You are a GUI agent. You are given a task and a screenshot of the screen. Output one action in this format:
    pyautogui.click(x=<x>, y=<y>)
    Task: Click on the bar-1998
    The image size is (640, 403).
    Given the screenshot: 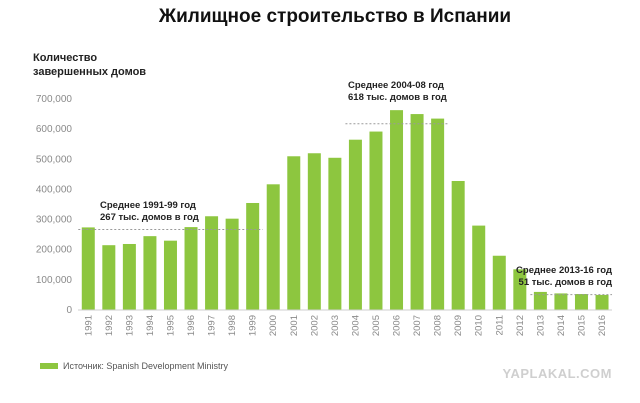 What is the action you would take?
    pyautogui.click(x=232, y=264)
    